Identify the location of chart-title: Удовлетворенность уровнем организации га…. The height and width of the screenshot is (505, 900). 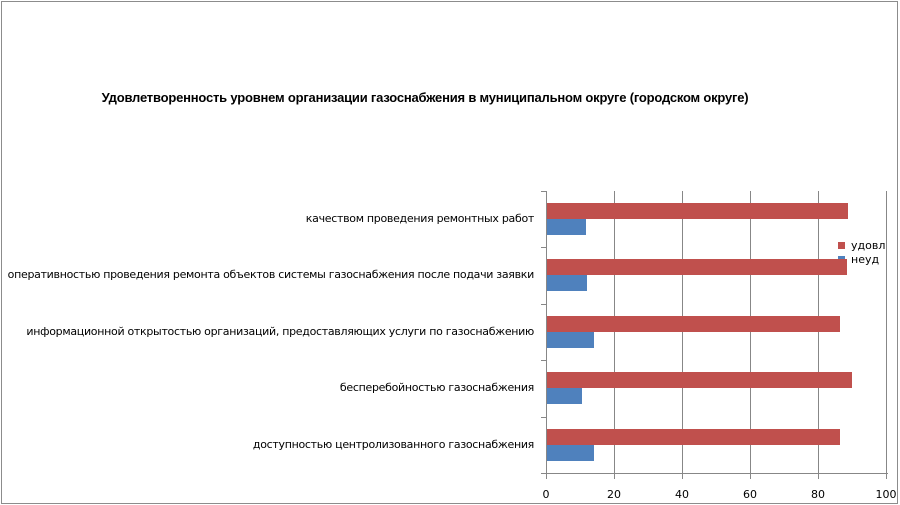
(425, 97).